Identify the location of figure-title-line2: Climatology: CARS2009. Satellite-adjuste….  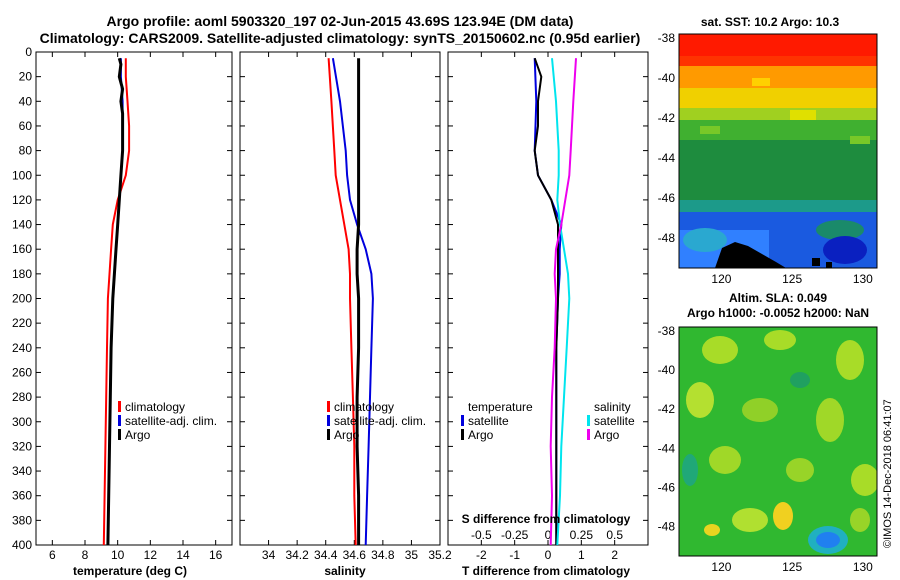
(340, 38).